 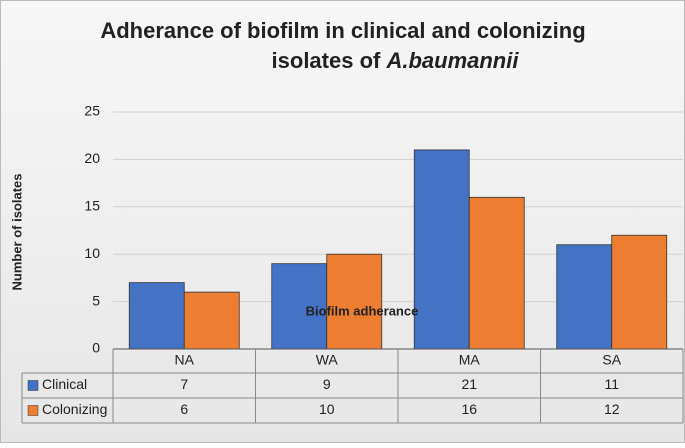 I want to click on legend-label: Clinical, so click(x=64, y=384).